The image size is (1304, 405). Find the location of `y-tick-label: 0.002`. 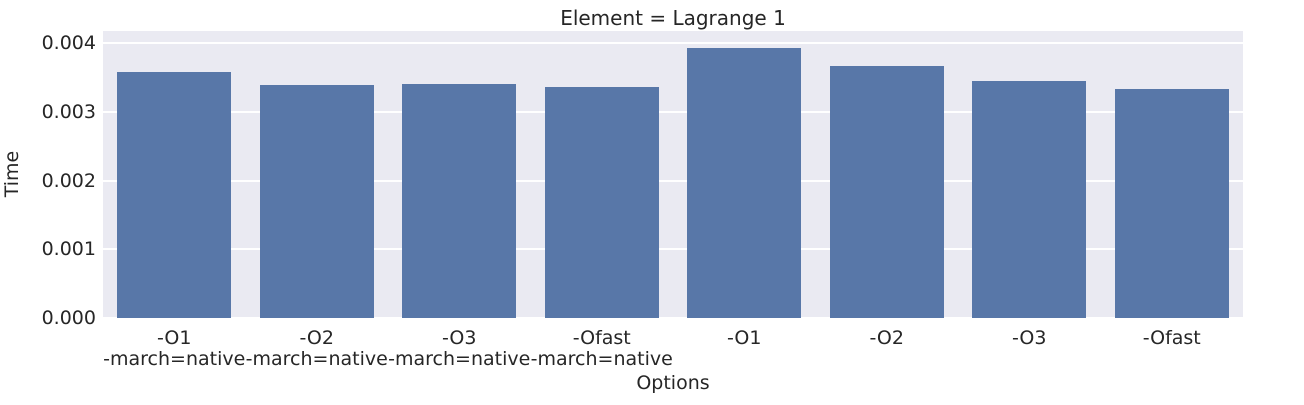

y-tick-label: 0.002 is located at coordinates (68, 180).